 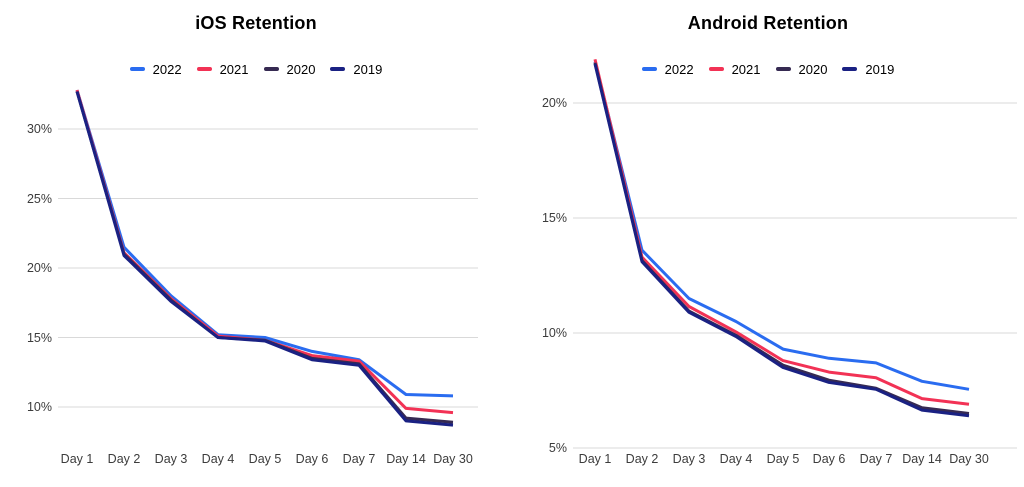 What do you see at coordinates (256, 45) in the screenshot?
I see `chart-panel-ios: iOS Retention 2022 2021 2020 2019` at bounding box center [256, 45].